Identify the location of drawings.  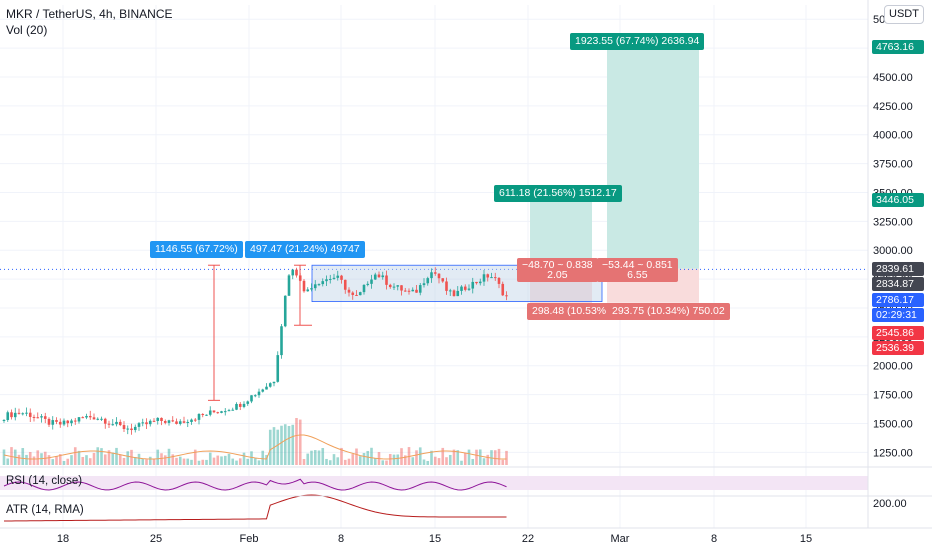
(260, 332).